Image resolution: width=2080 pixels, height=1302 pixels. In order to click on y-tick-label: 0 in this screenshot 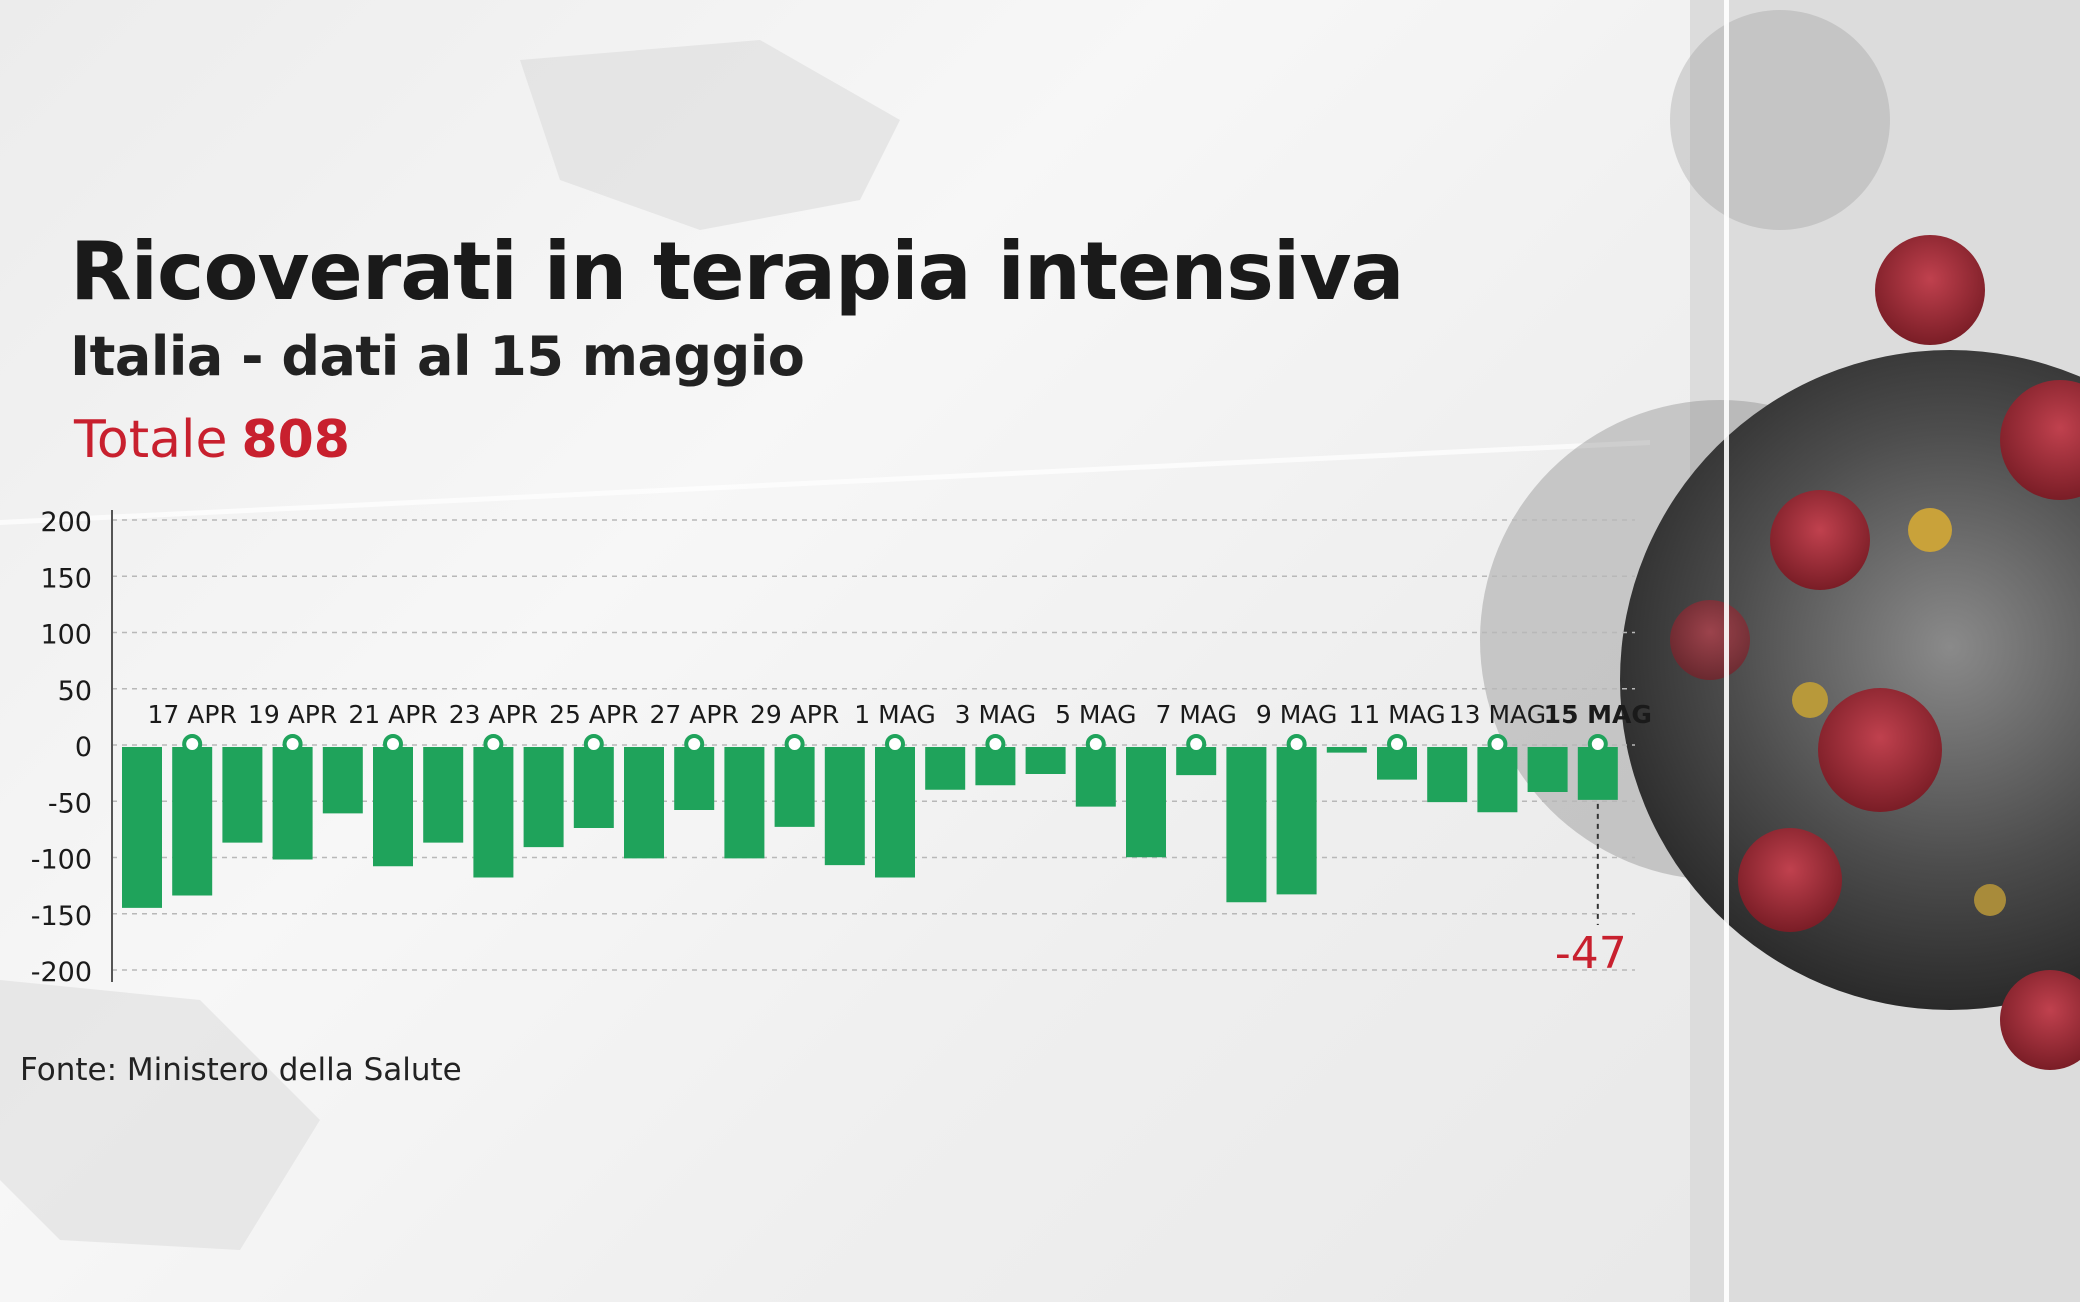, I will do `click(83, 747)`.